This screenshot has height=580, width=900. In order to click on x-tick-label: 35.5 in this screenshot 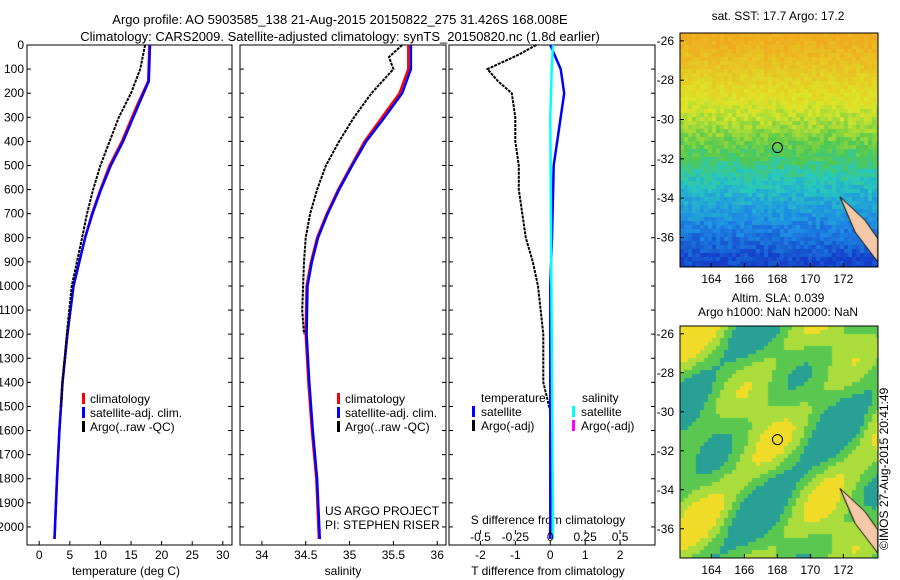, I will do `click(394, 555)`.